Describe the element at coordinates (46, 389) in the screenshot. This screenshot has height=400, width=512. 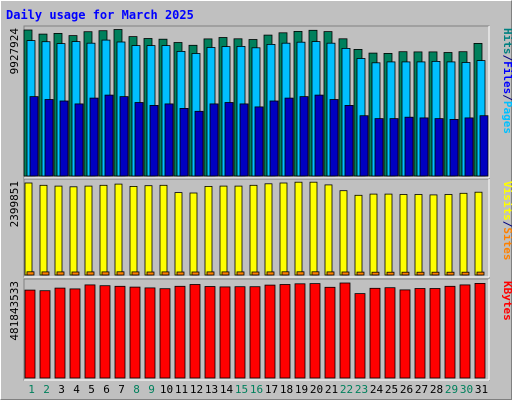
I see `x-tick-label: 2` at that location.